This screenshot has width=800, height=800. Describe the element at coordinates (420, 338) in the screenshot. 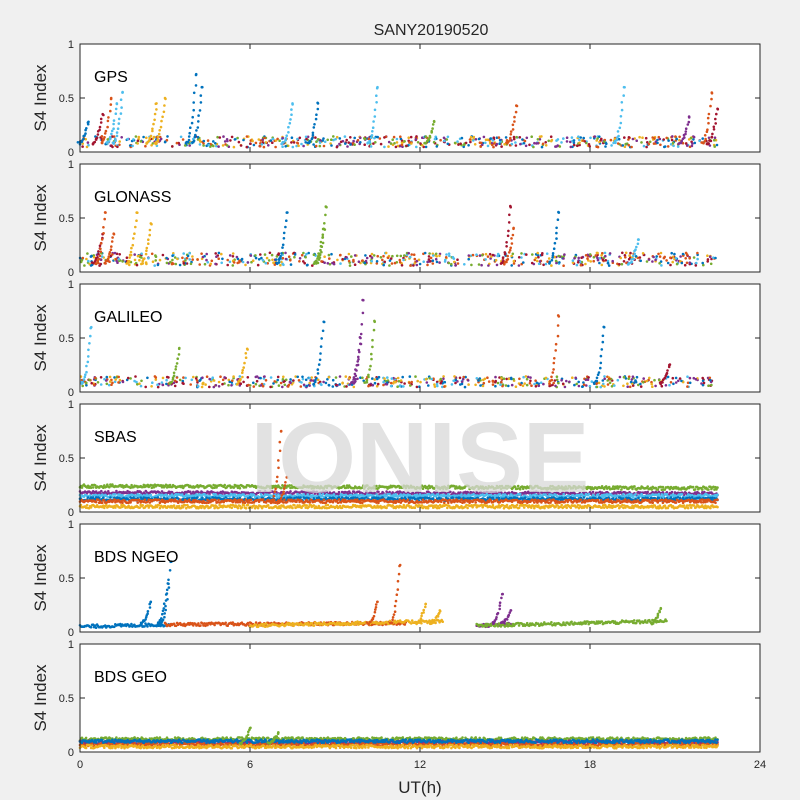

I see `plot-area` at that location.